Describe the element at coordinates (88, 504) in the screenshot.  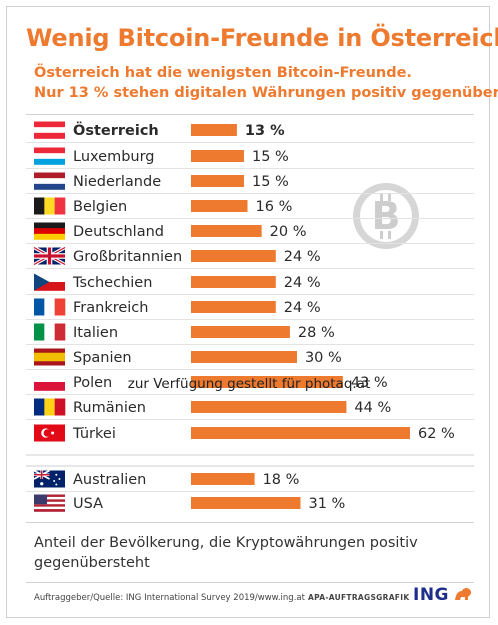
I see `category-label: USA` at that location.